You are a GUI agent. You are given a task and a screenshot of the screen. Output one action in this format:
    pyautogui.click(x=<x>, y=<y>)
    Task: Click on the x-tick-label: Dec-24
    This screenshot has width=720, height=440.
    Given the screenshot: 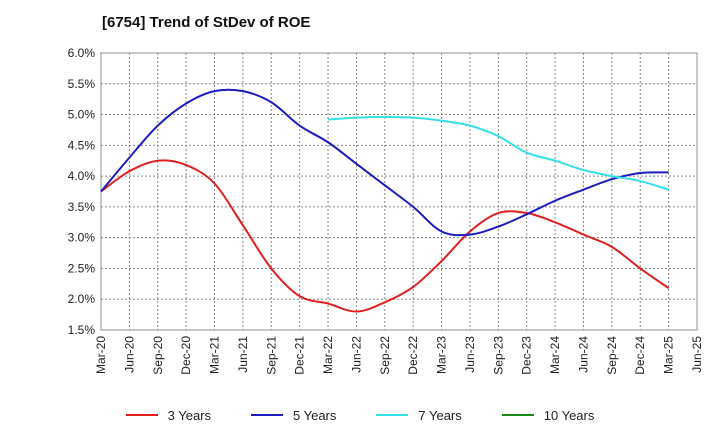 What is the action you would take?
    pyautogui.click(x=640, y=355)
    